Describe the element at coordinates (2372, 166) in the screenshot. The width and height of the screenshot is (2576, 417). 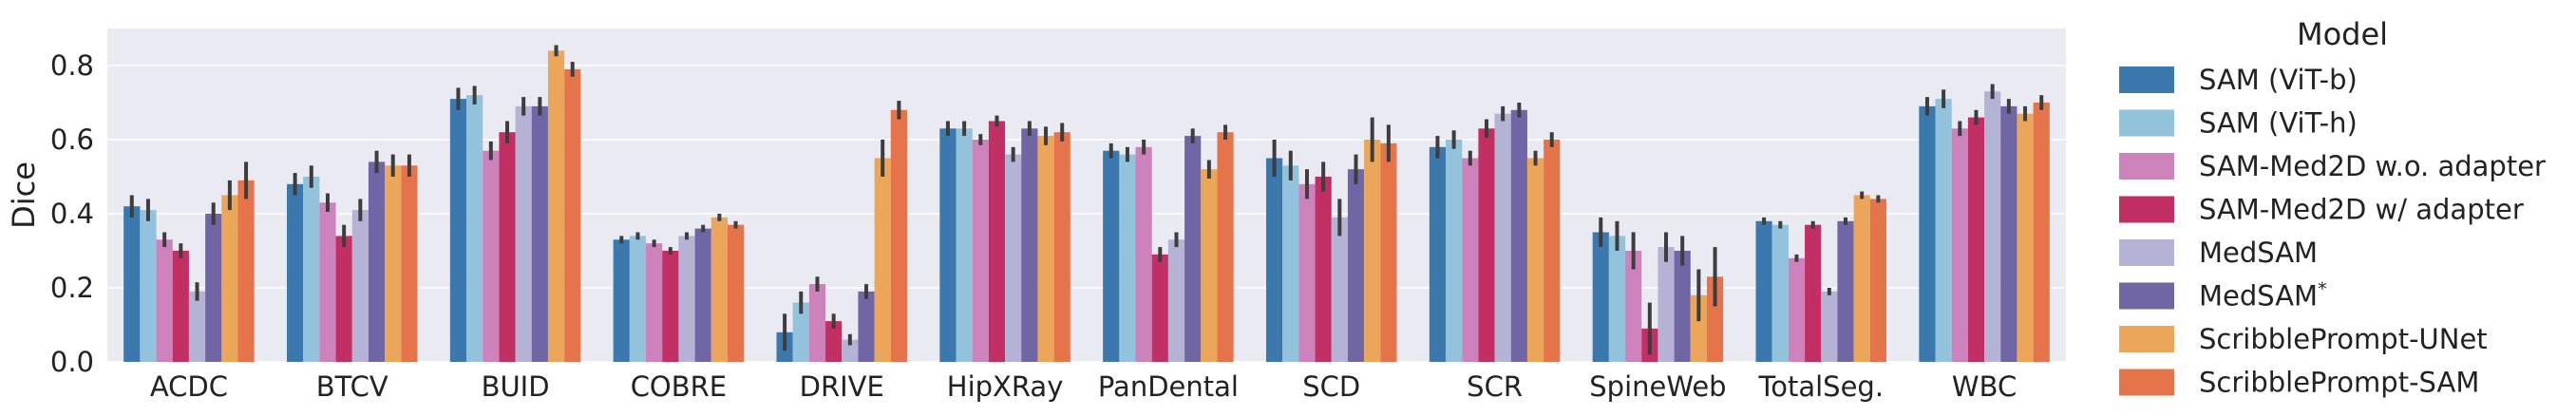
I see `legend-label: SAM-Med2D w.o. adapter` at that location.